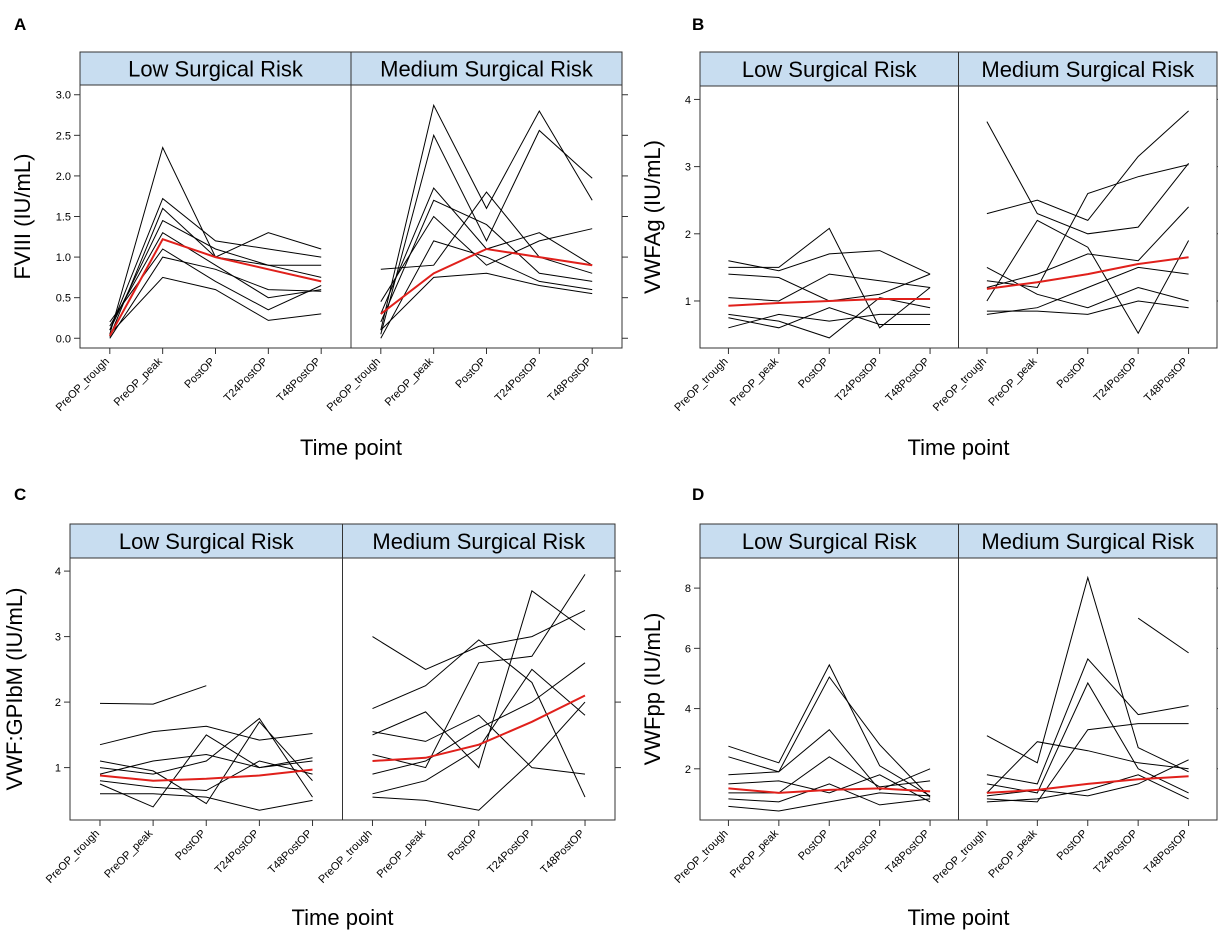 The height and width of the screenshot is (935, 1218). What do you see at coordinates (20, 494) in the screenshot?
I see `panel-label: C` at bounding box center [20, 494].